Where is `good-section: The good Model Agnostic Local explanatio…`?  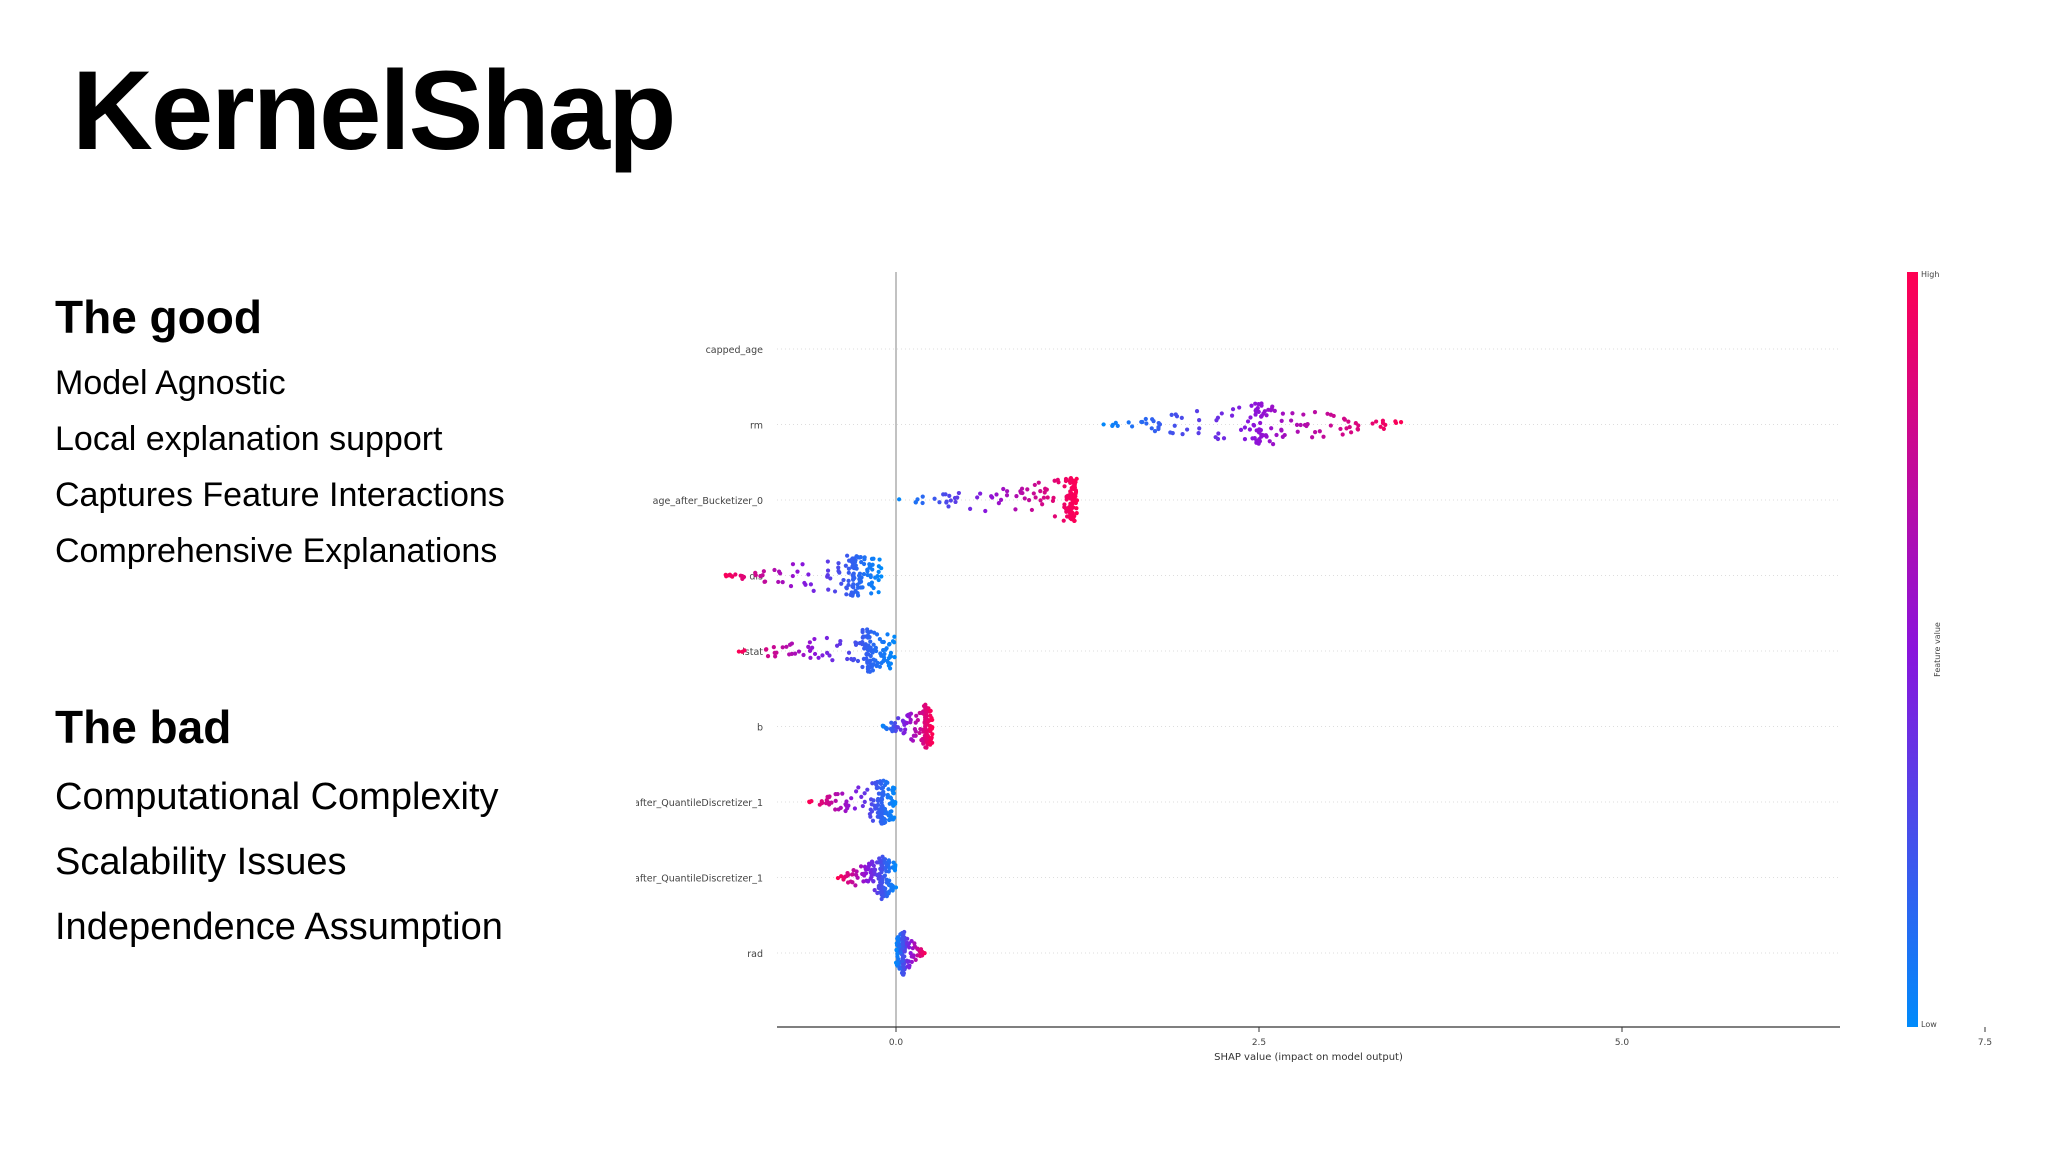 good-section: The good Model Agnostic Local explanatio… is located at coordinates (280, 435).